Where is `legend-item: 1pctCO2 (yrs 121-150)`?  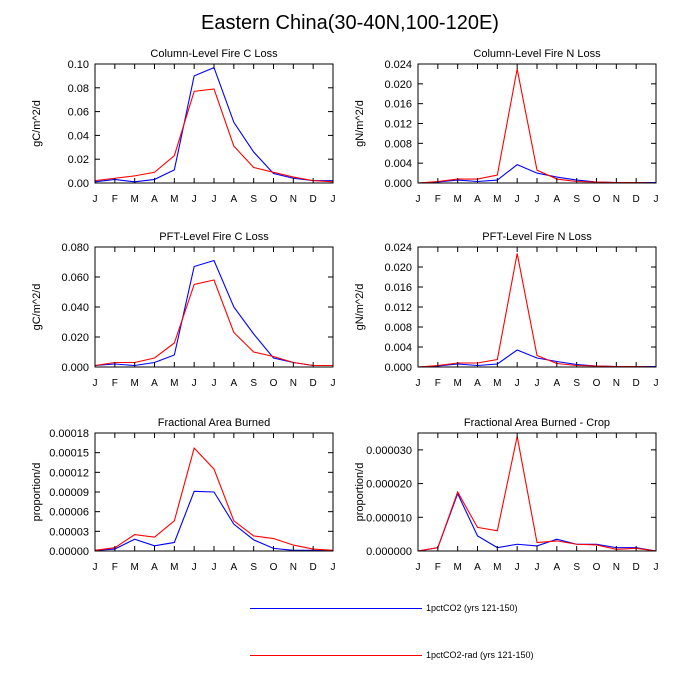 legend-item: 1pctCO2 (yrs 121-150) is located at coordinates (450, 608).